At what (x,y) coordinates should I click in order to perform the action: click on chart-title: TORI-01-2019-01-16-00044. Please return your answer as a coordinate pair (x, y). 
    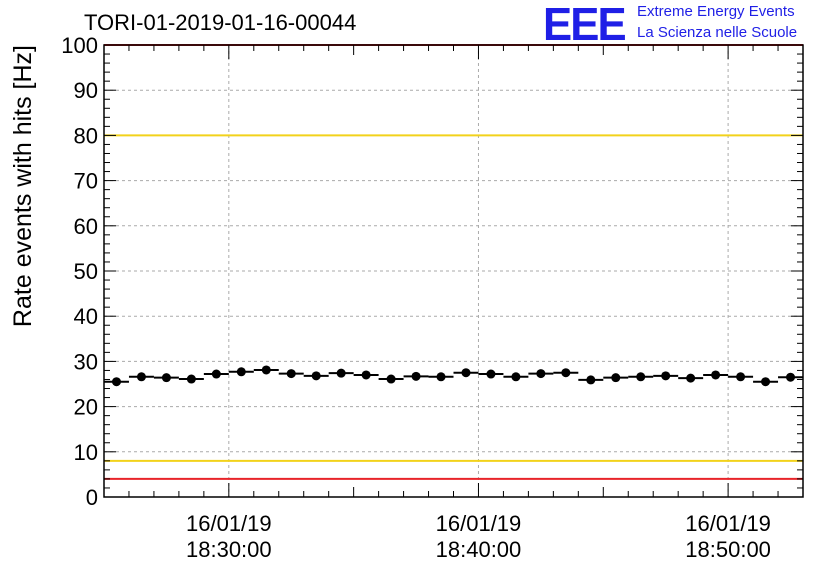
    Looking at the image, I should click on (220, 22).